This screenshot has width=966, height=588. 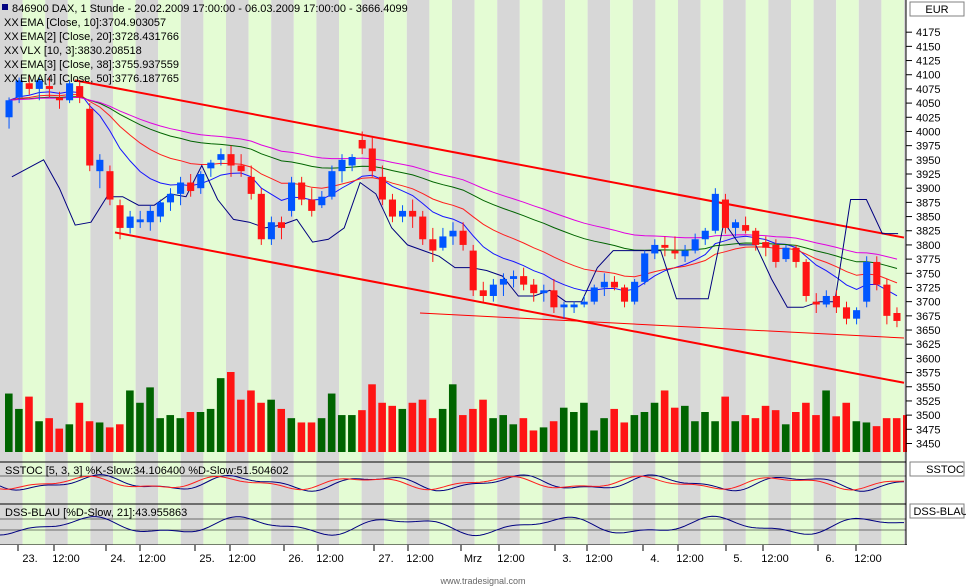 I want to click on x-tick-label: 23., so click(x=29, y=559).